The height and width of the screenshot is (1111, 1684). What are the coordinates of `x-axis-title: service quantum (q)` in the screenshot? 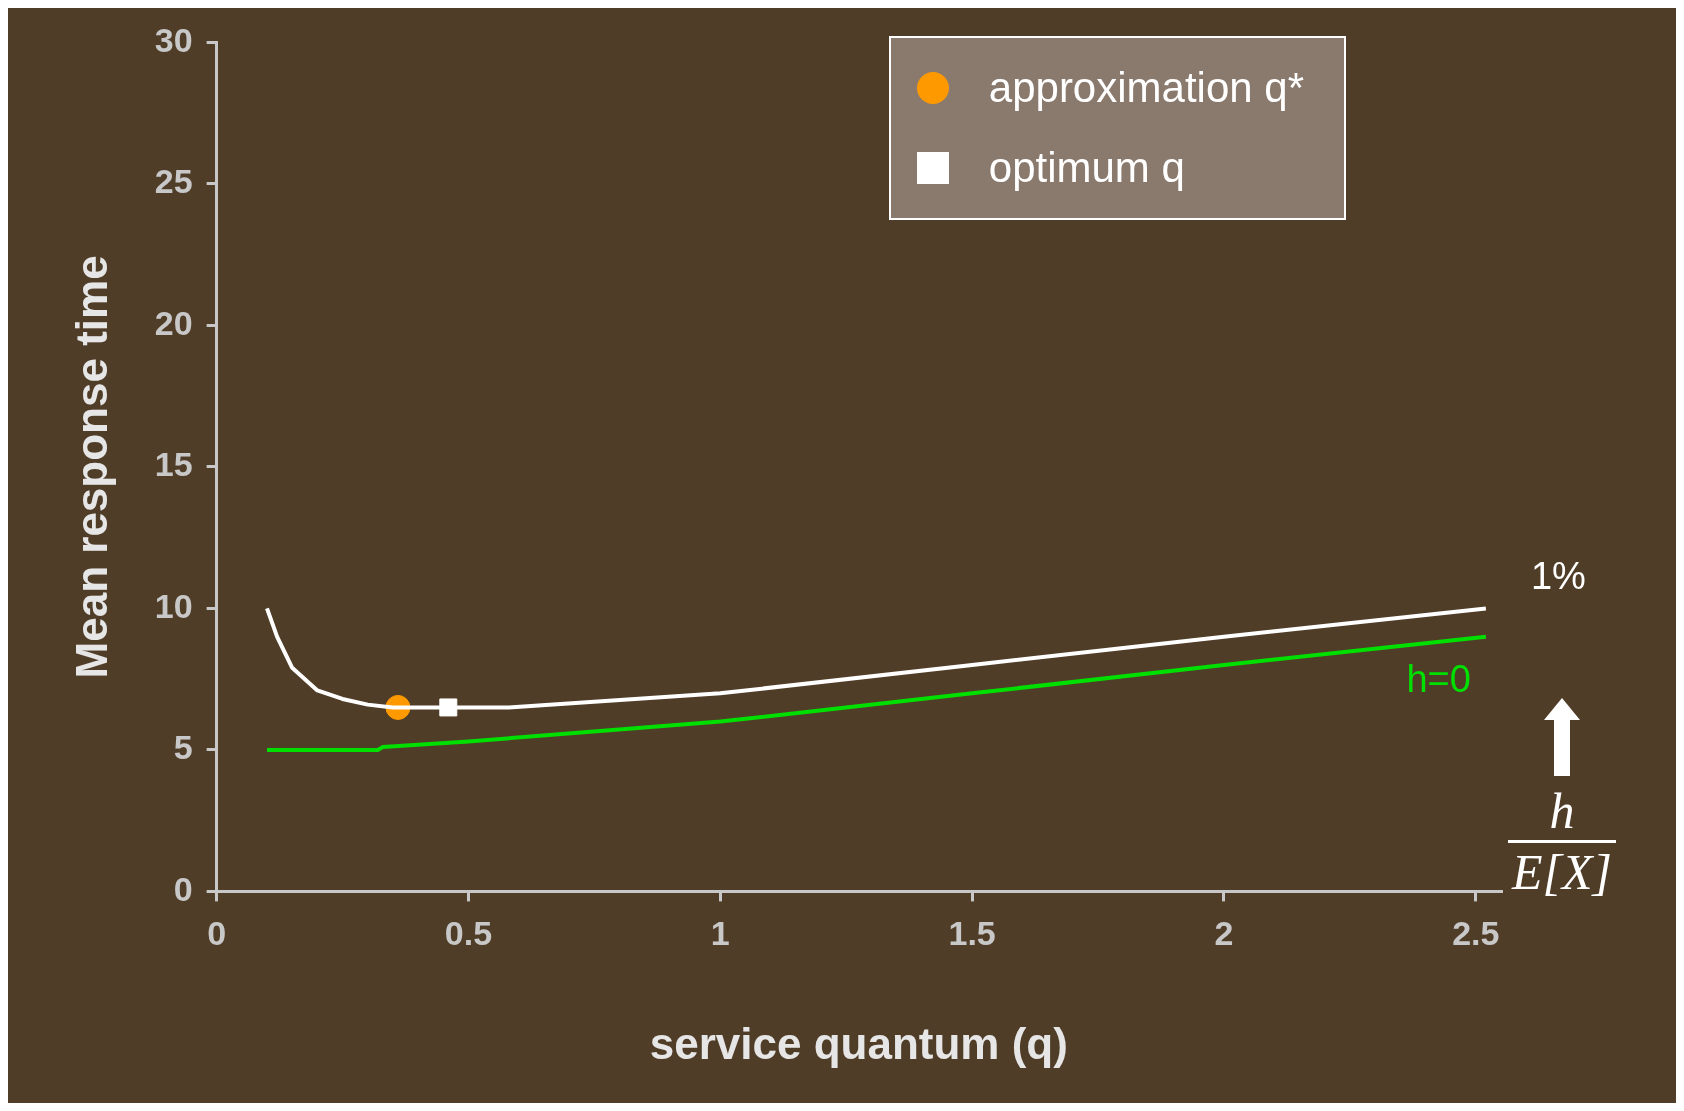 It's located at (858, 1043).